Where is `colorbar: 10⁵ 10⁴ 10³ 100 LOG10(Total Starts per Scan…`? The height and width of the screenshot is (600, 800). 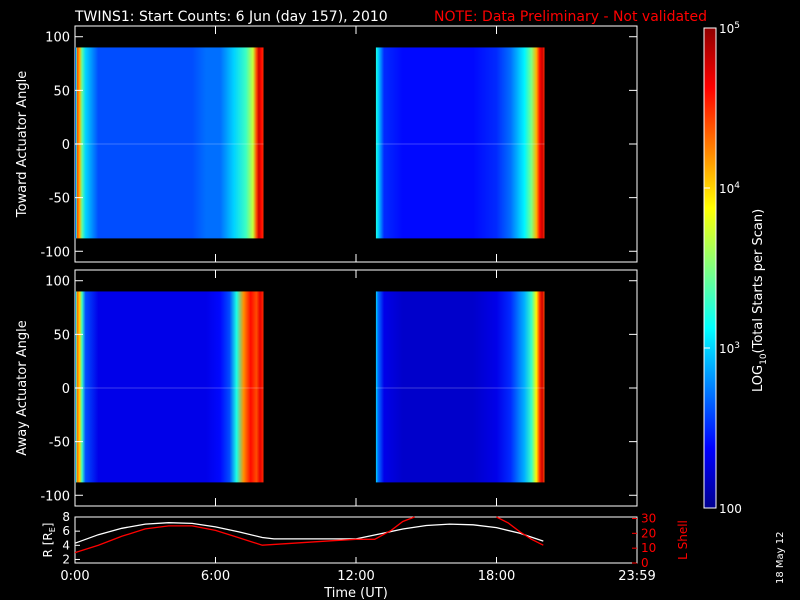
colorbar: 10⁵ 10⁴ 10³ 100 LOG10(Total Starts per Scan… is located at coordinates (736, 268).